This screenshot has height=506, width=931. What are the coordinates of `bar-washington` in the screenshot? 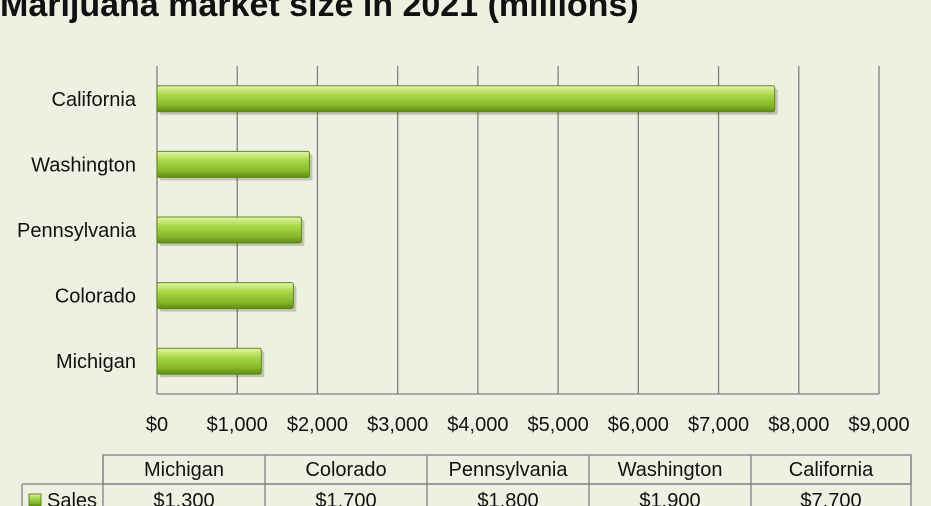 It's located at (234, 165).